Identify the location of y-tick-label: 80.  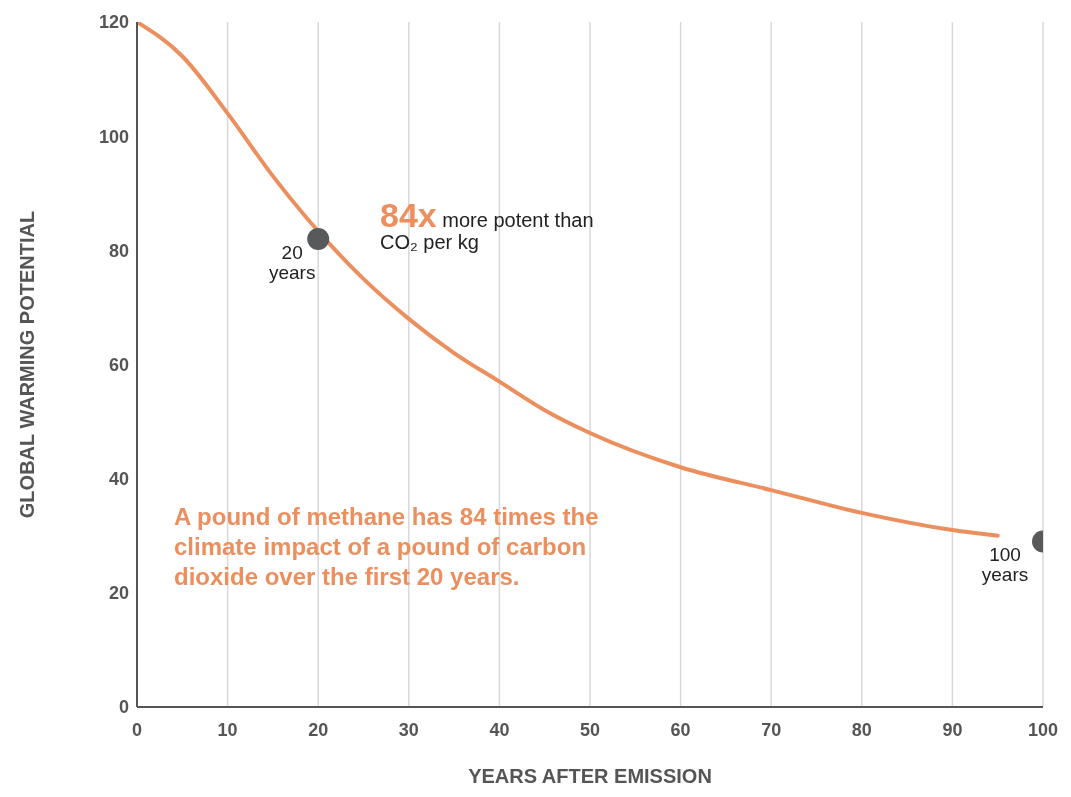
(118, 250).